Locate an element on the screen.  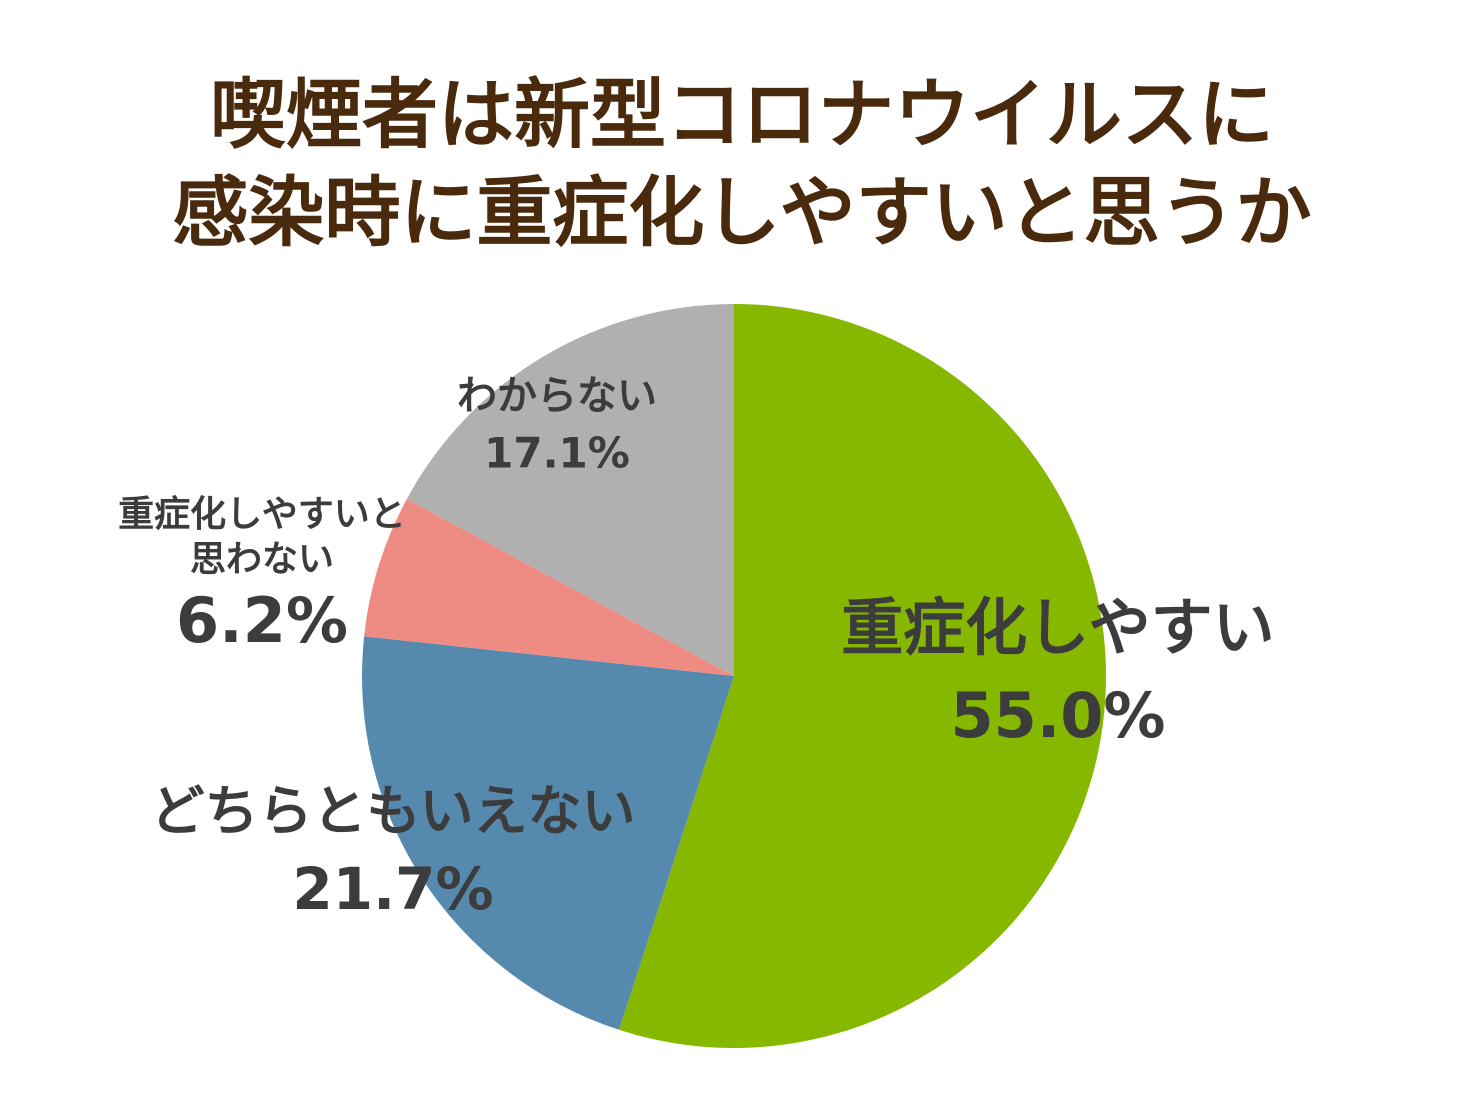
slice-label: わからない is located at coordinates (557, 396).